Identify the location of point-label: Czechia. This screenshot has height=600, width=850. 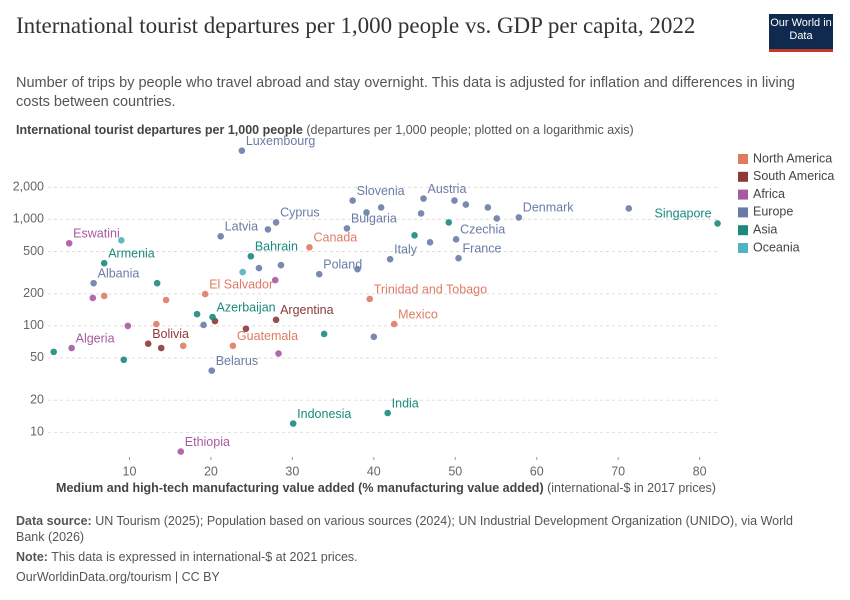
(482, 230).